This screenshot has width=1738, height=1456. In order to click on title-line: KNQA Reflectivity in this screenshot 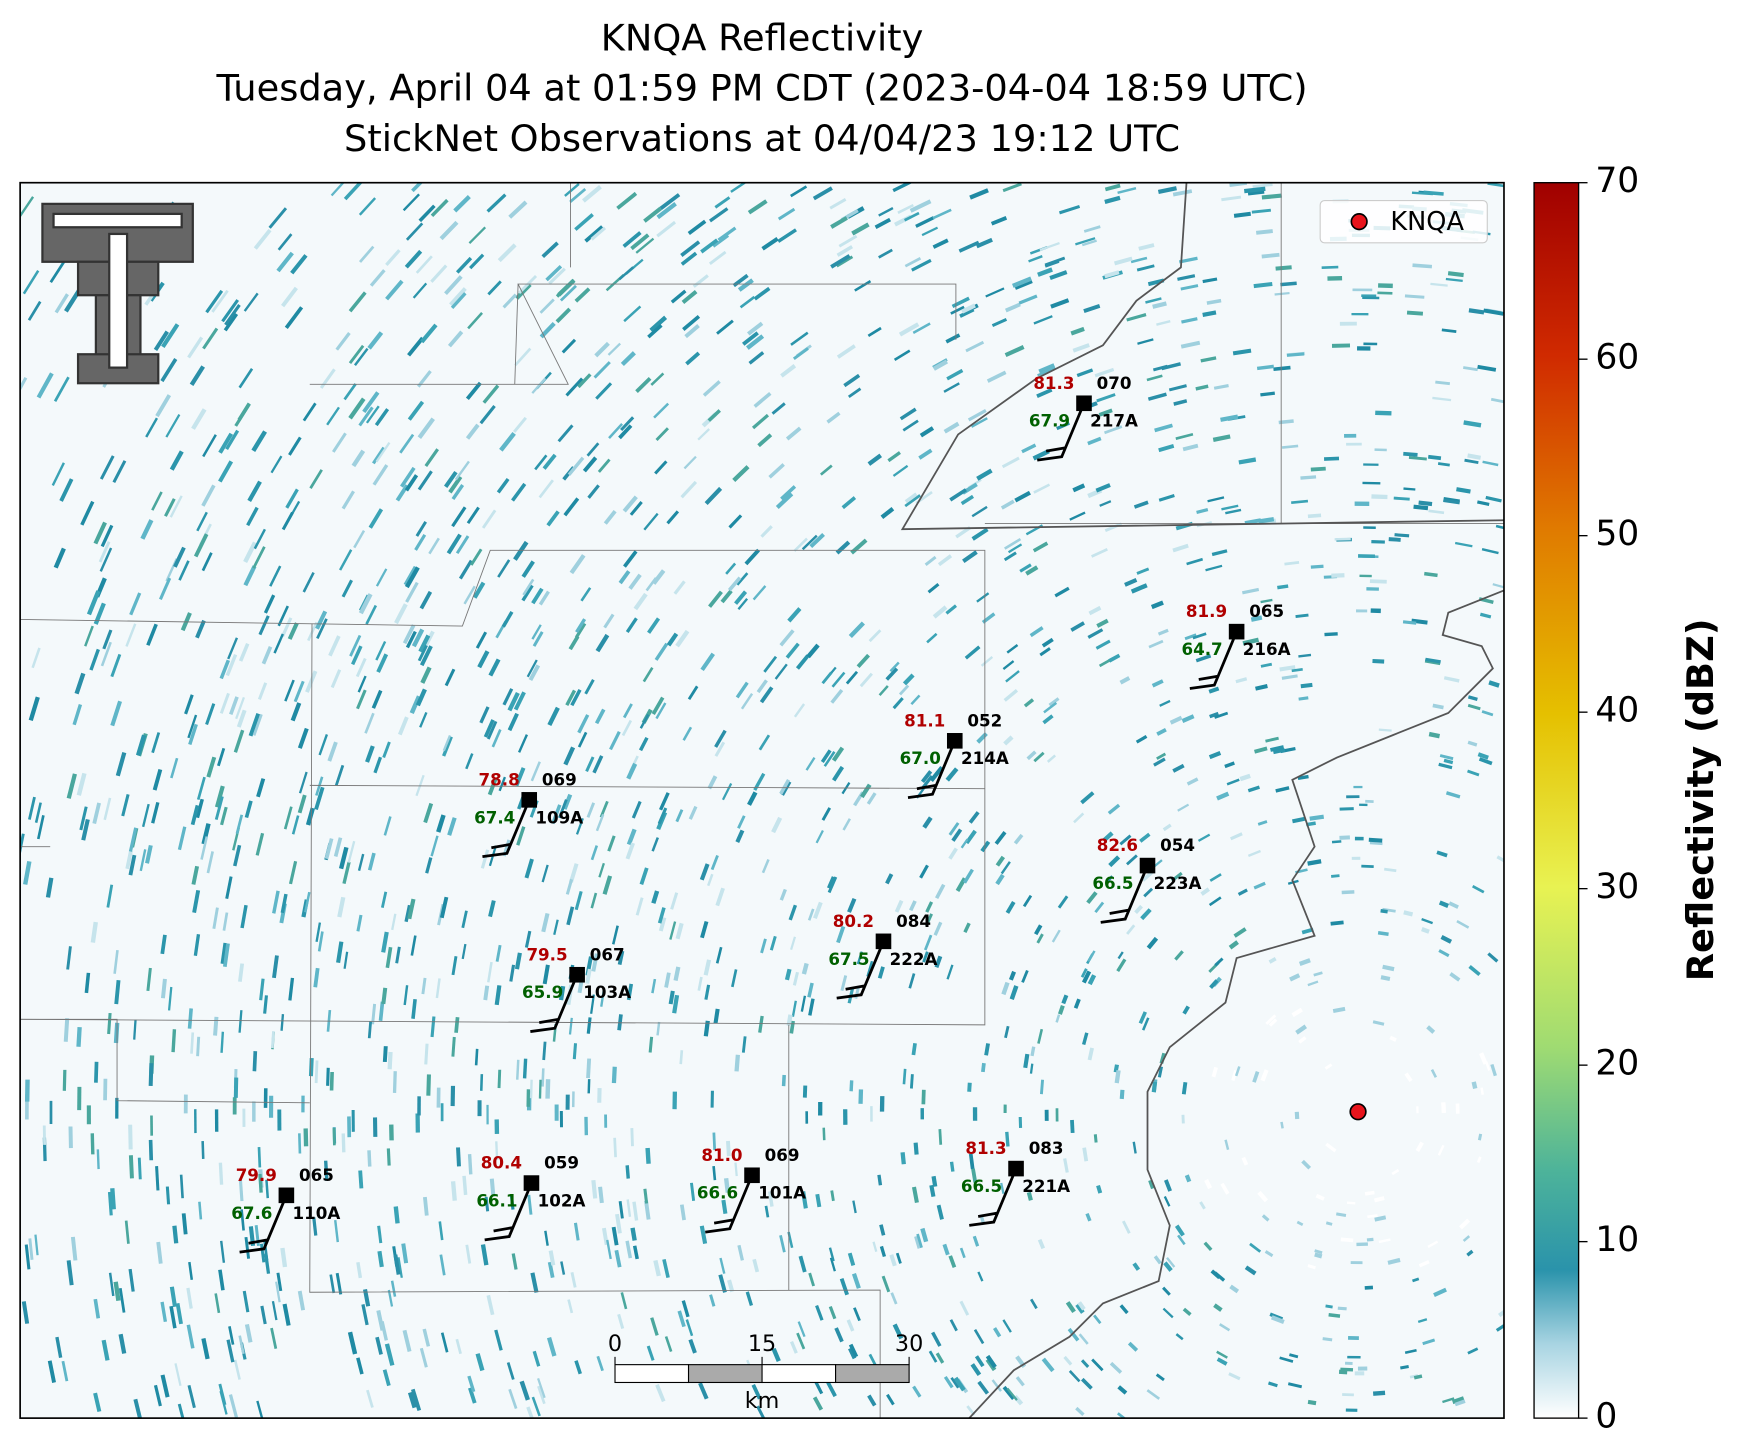, I will do `click(762, 38)`.